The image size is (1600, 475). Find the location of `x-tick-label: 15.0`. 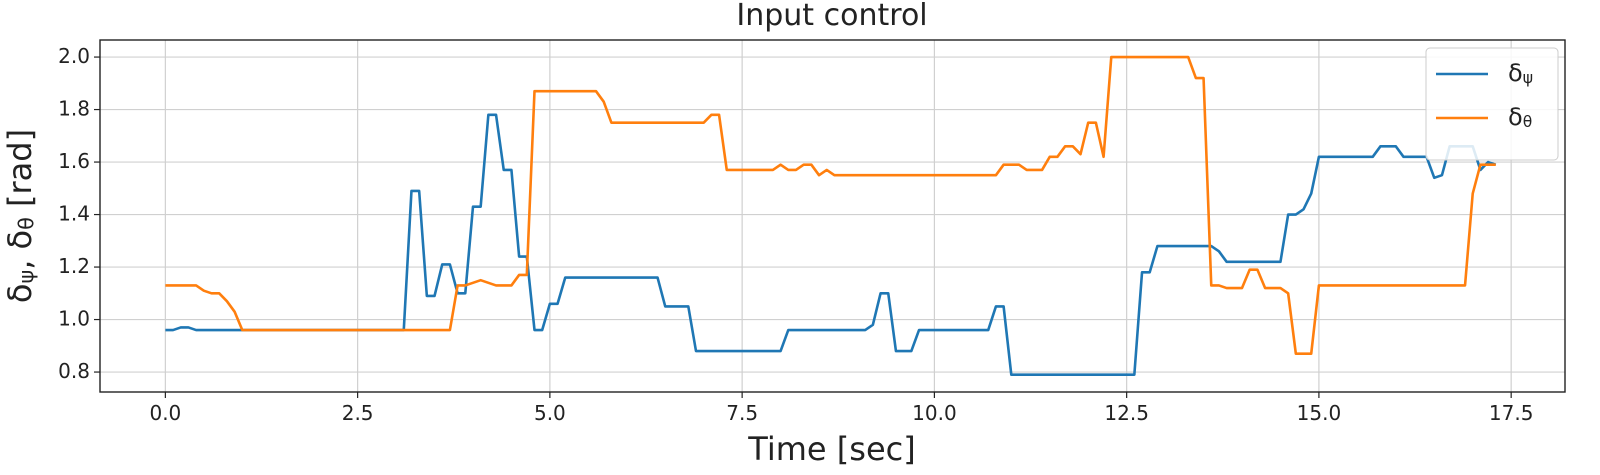

x-tick-label: 15.0 is located at coordinates (1319, 413).